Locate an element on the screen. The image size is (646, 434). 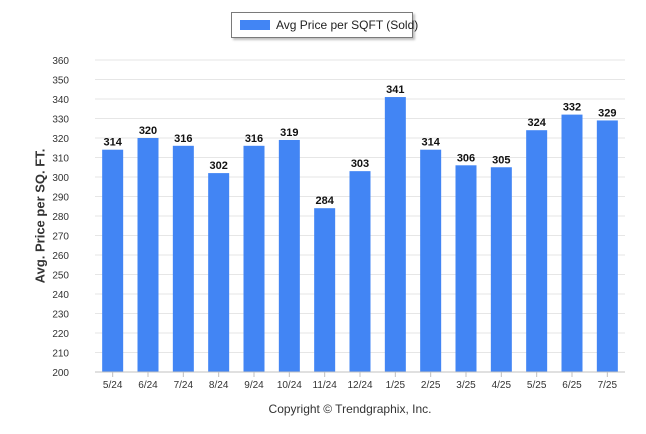
data-label: 329 is located at coordinates (607, 113).